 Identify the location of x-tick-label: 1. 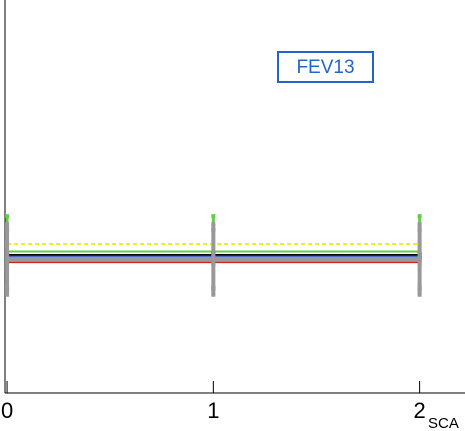
(213, 410).